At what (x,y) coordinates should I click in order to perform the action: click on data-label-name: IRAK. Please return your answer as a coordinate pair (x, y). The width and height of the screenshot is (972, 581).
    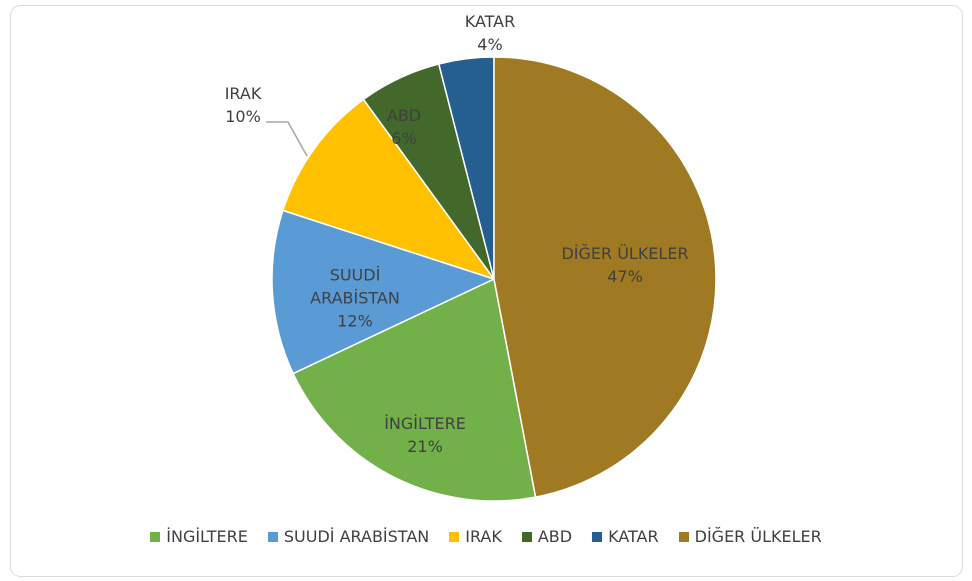
    Looking at the image, I should click on (243, 93).